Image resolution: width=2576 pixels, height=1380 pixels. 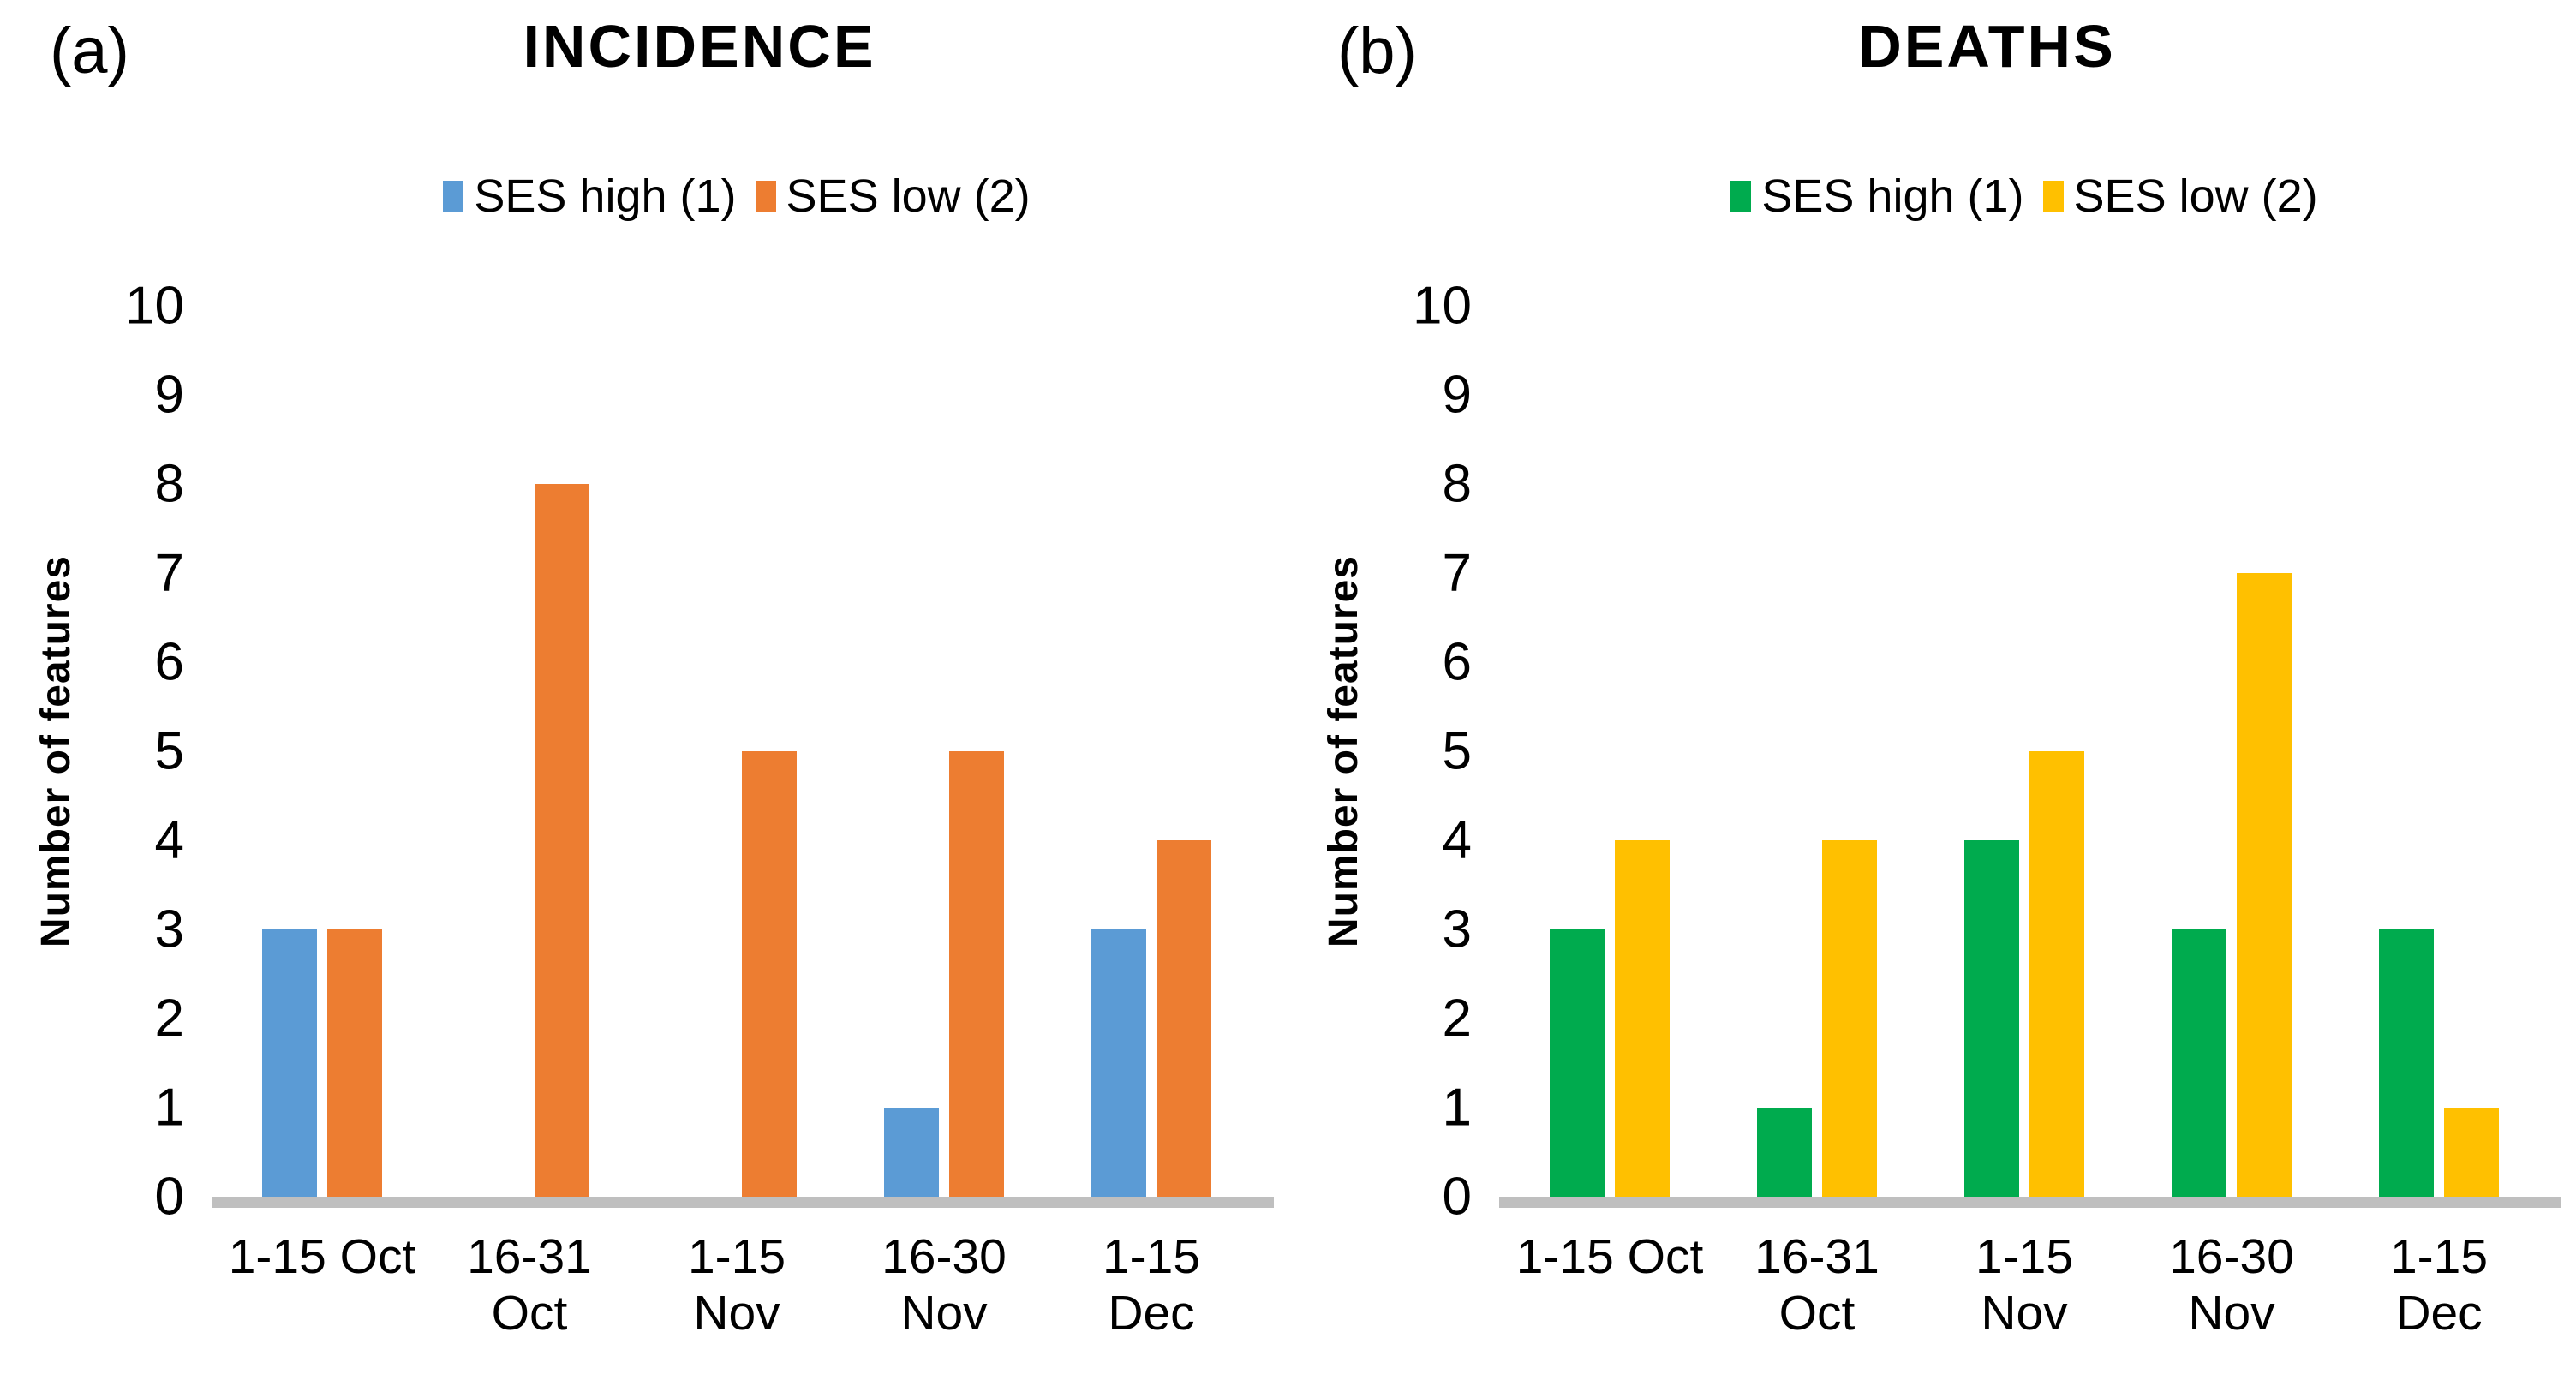 I want to click on panel-b-label: (b), so click(x=1377, y=51).